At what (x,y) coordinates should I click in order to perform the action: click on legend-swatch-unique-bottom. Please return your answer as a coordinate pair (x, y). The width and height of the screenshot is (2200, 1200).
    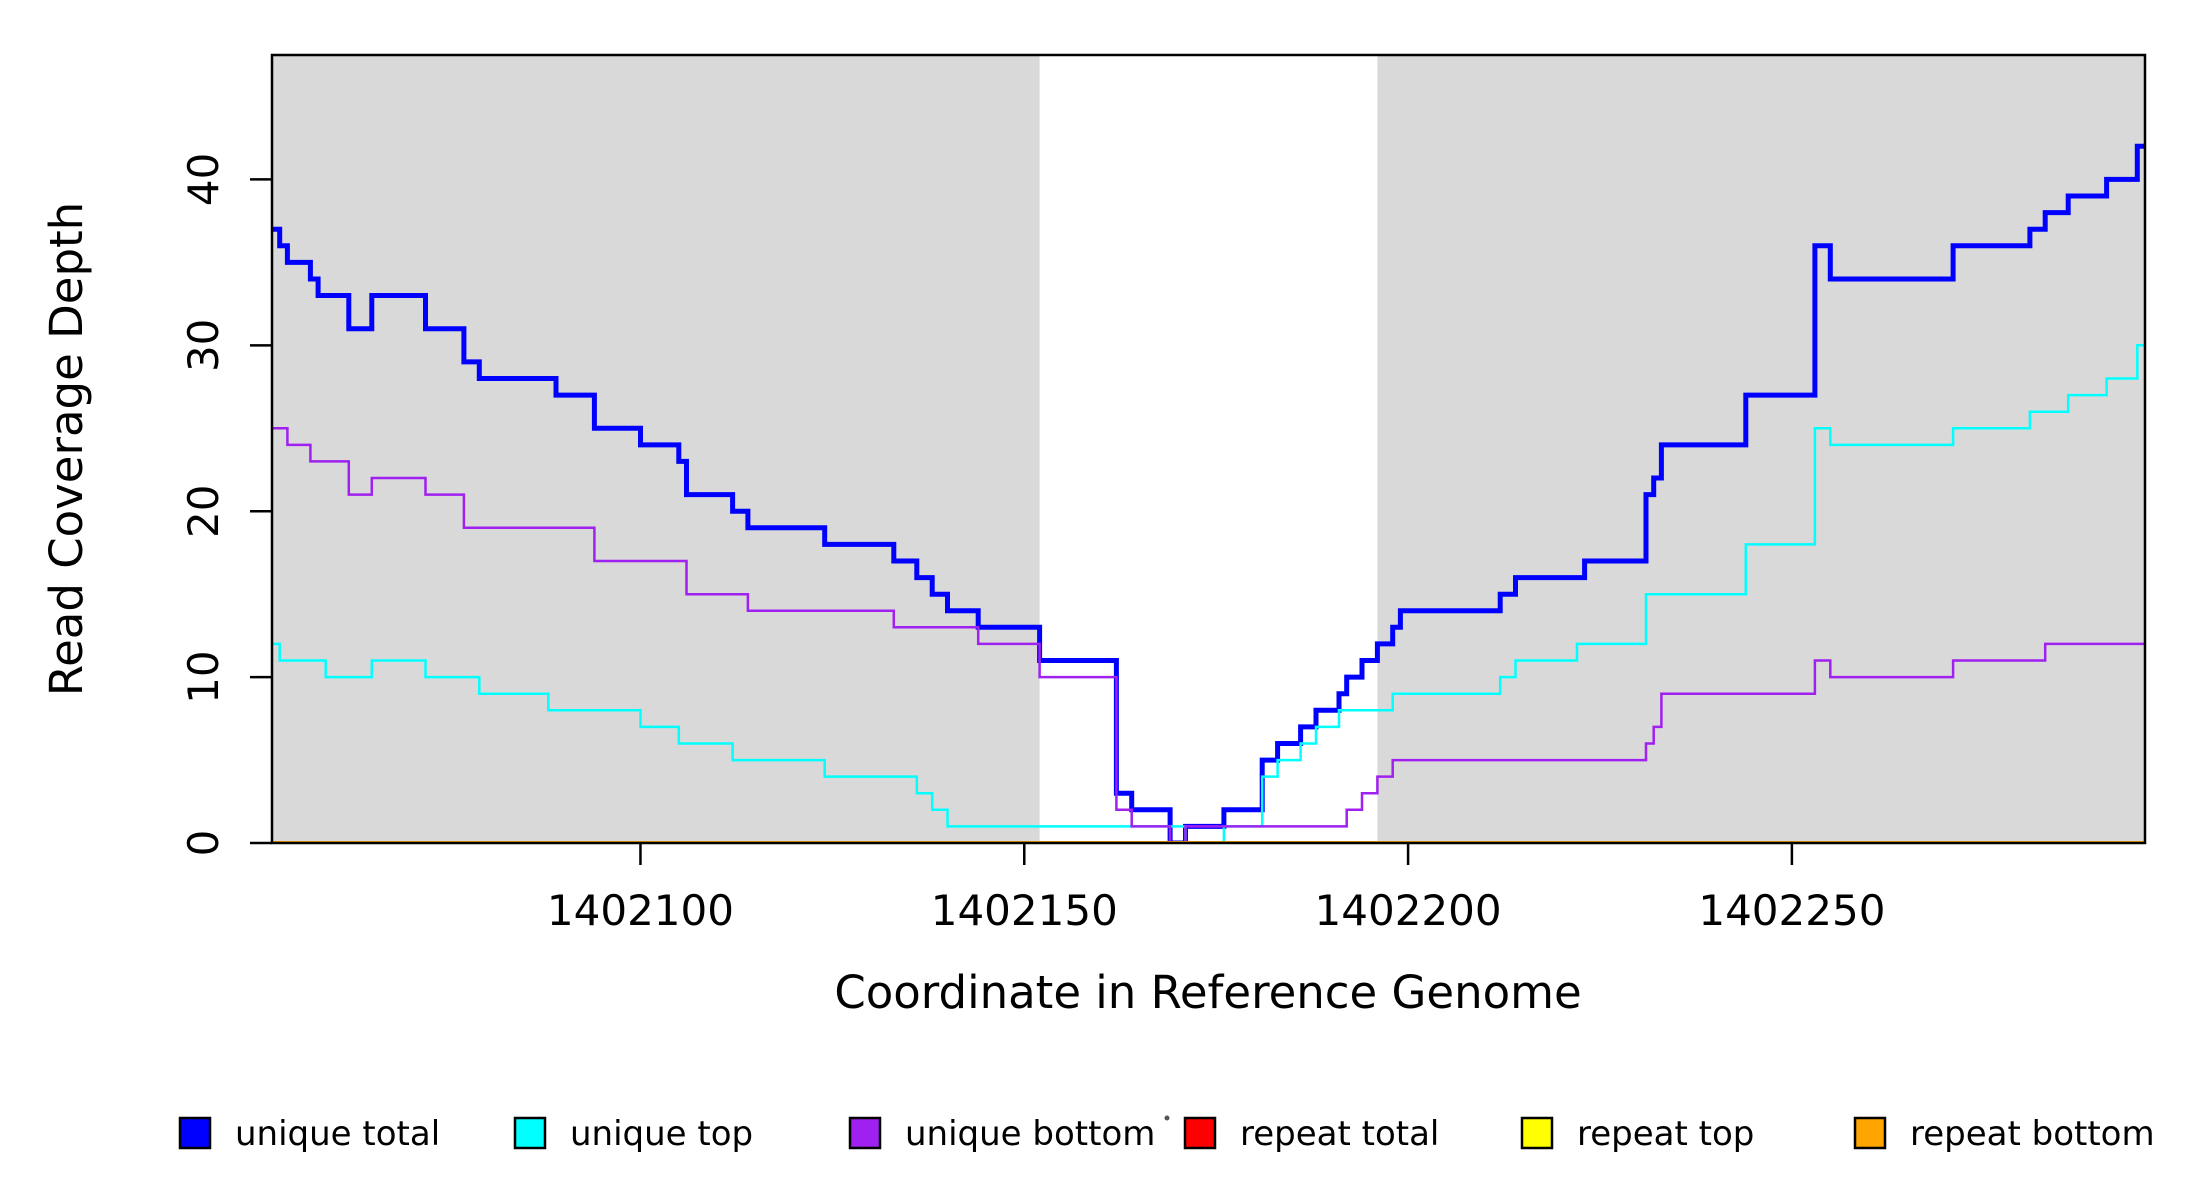
    Looking at the image, I should click on (865, 1133).